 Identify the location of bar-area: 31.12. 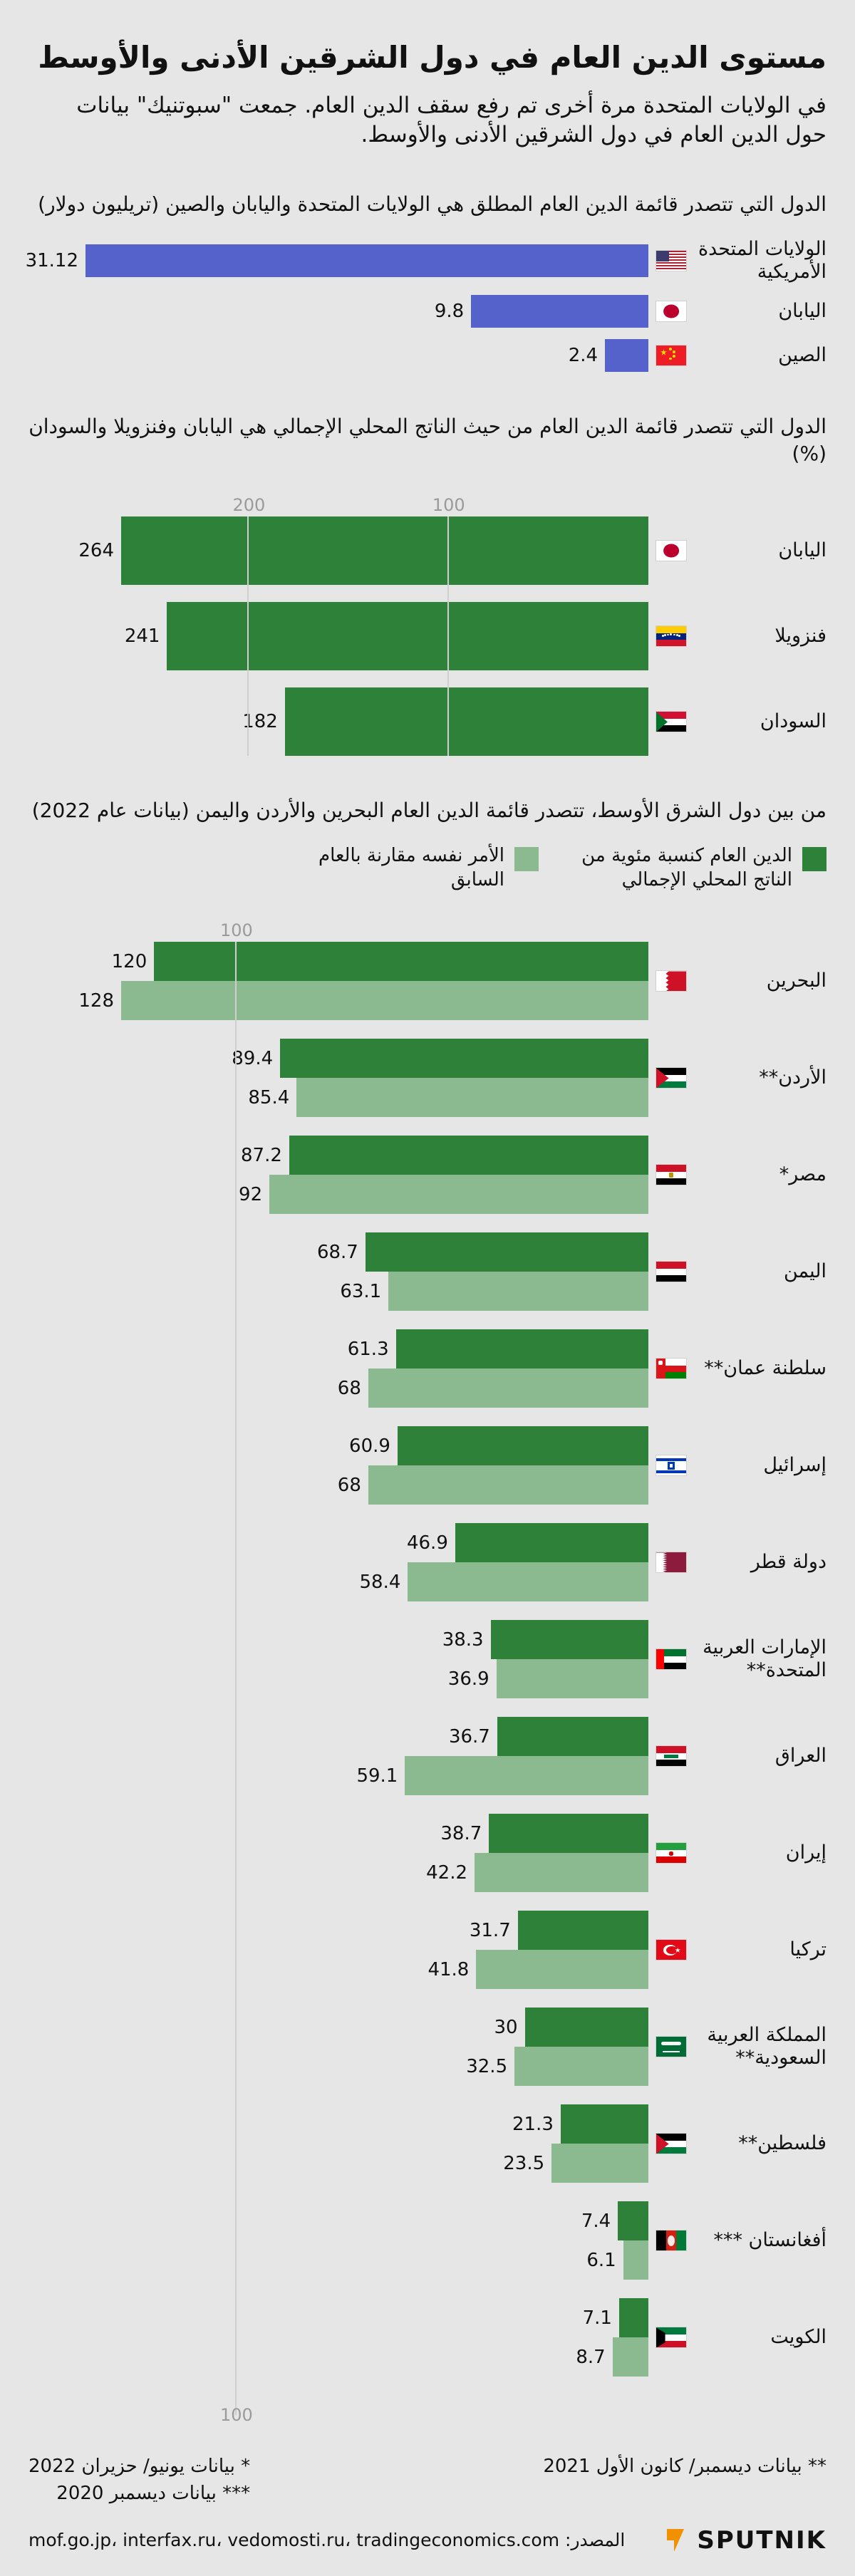
(333, 260).